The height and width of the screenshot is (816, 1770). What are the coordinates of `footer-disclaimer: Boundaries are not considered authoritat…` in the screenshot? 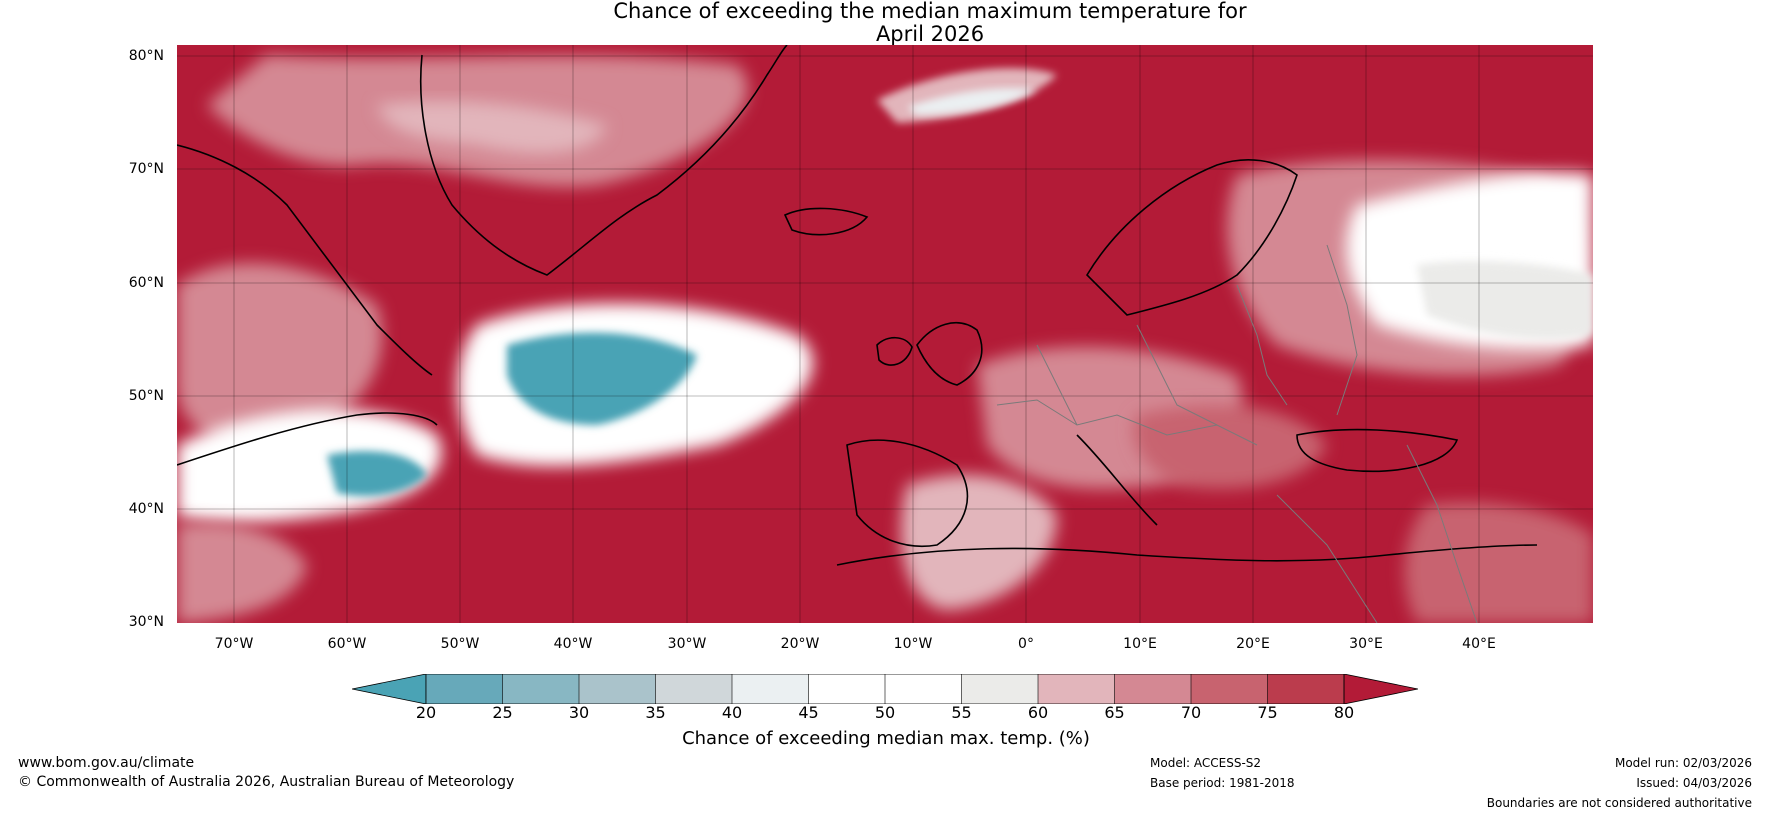 It's located at (1619, 803).